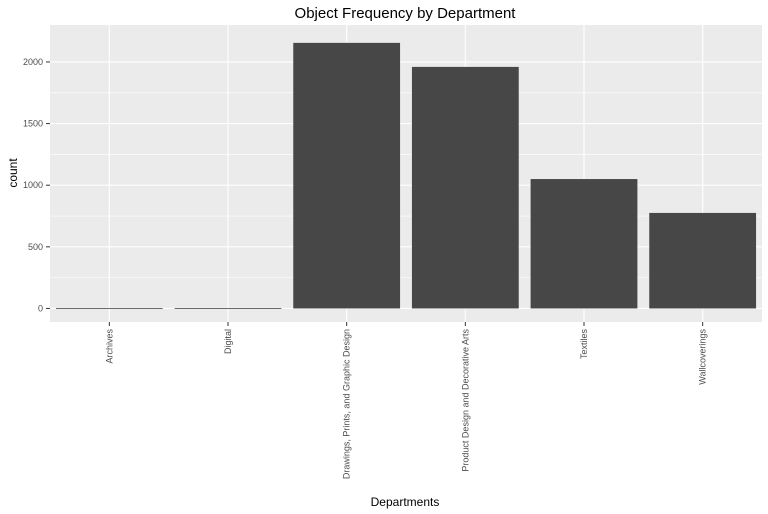 This screenshot has height=514, width=768. What do you see at coordinates (406, 13) in the screenshot?
I see `chart-title: Object Frequency by Department` at bounding box center [406, 13].